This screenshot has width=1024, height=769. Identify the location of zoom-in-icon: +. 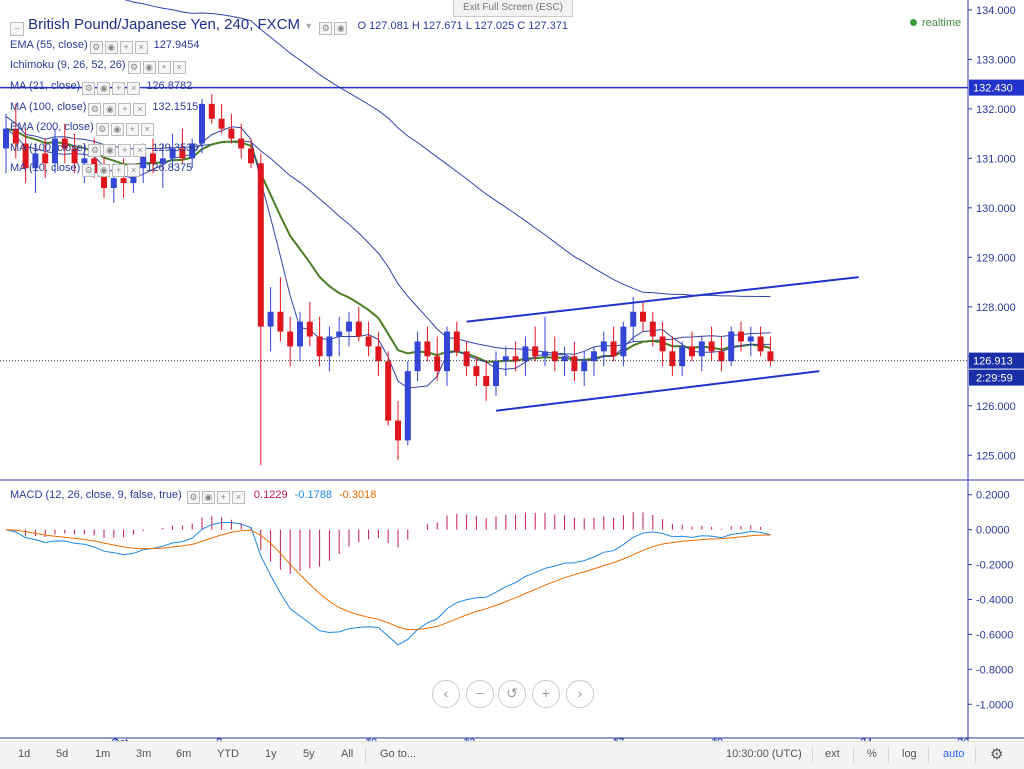
(546, 694).